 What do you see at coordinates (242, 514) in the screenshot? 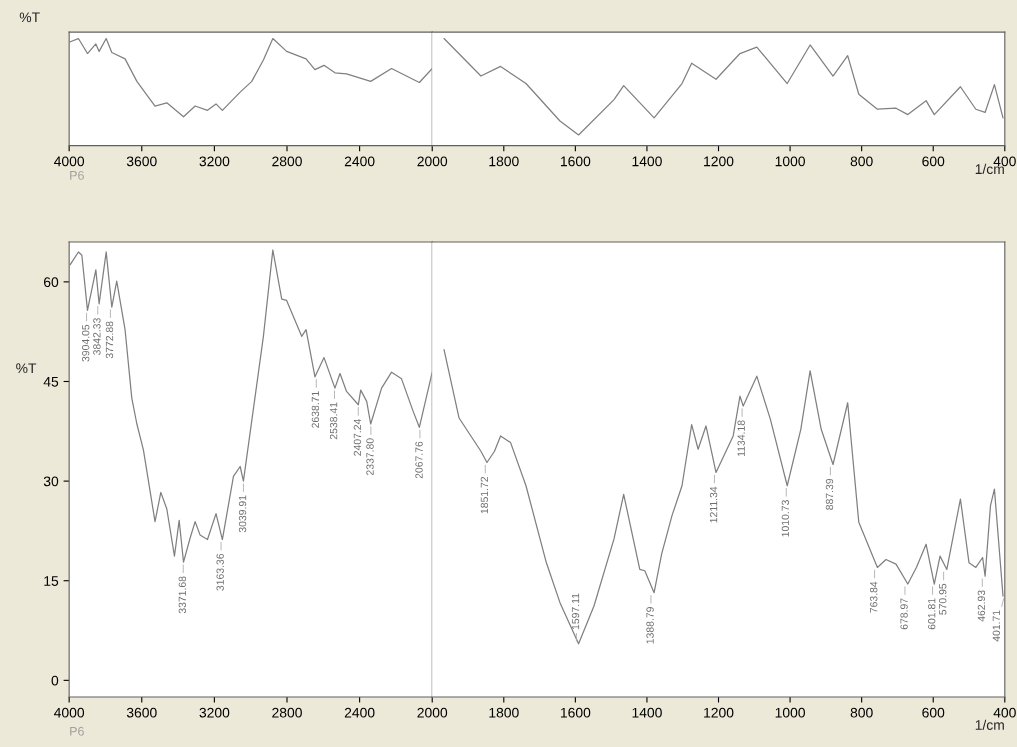
I see `annotation: 3039.91` at bounding box center [242, 514].